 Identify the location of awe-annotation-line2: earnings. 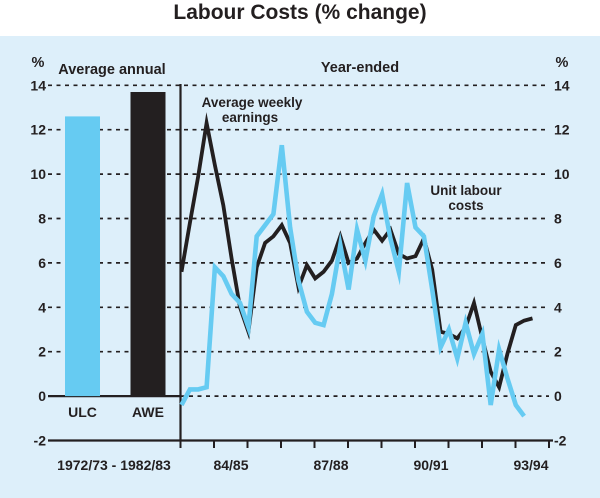
(250, 117).